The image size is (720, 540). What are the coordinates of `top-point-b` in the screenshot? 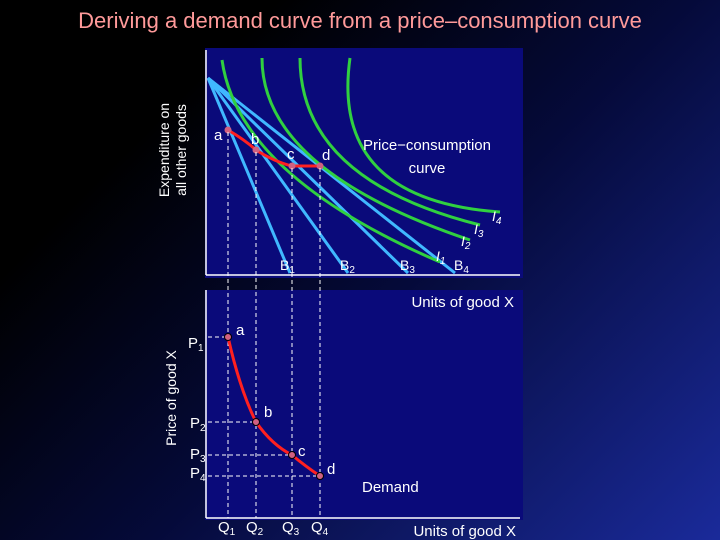 It's located at (256, 150).